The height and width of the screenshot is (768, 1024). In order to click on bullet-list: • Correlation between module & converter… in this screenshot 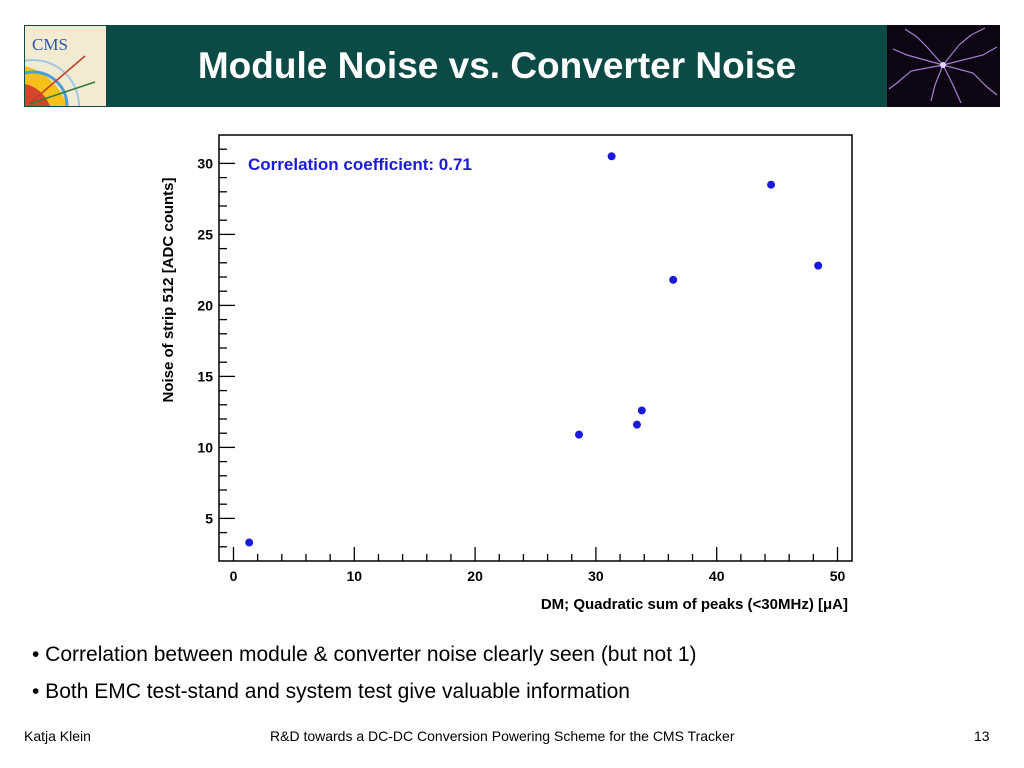, I will do `click(364, 677)`.